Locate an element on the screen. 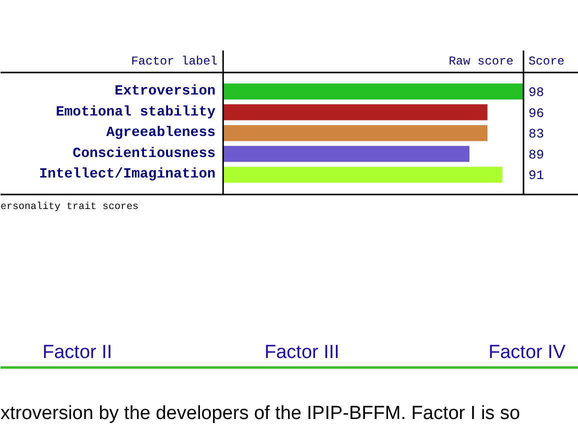  text: 83 is located at coordinates (536, 134).